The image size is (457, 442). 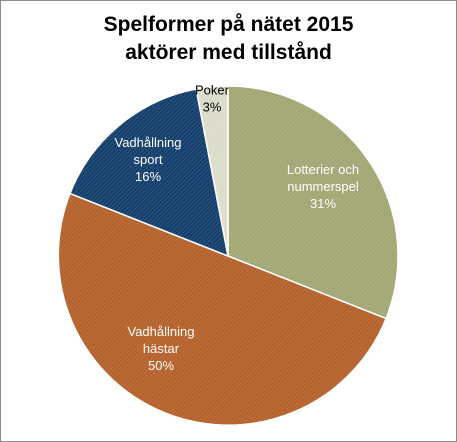 I want to click on slice-category-label: sport, so click(x=148, y=159).